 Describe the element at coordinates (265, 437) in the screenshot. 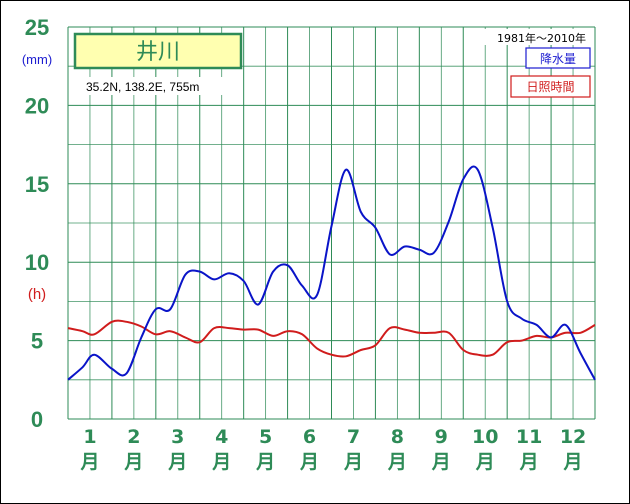

I see `x-tick-month-number: 5` at that location.